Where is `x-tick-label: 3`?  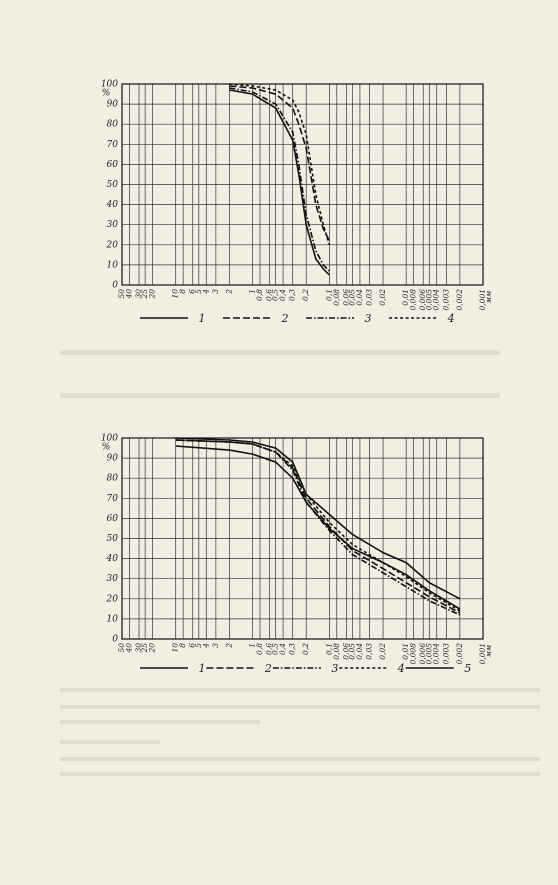
x-tick-label: 3 is located at coordinates (215, 291).